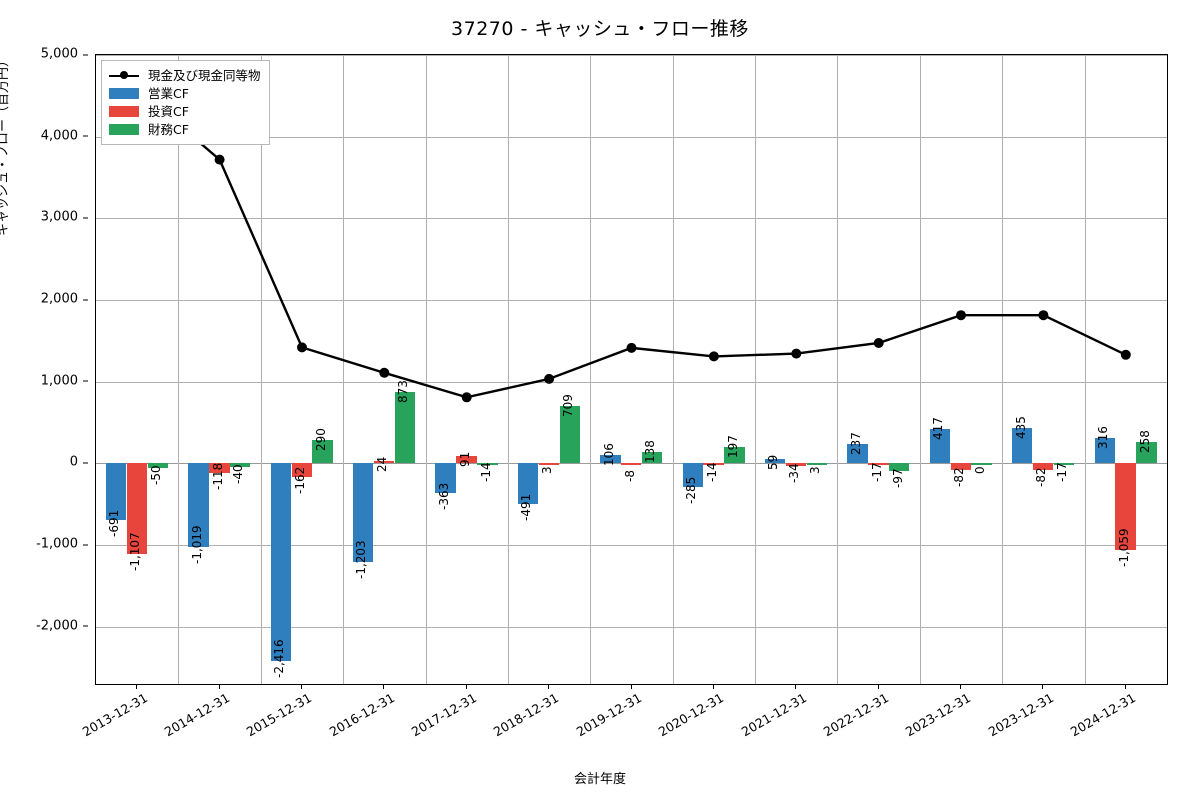  I want to click on x-tick-label: 2015-12-31, so click(279, 715).